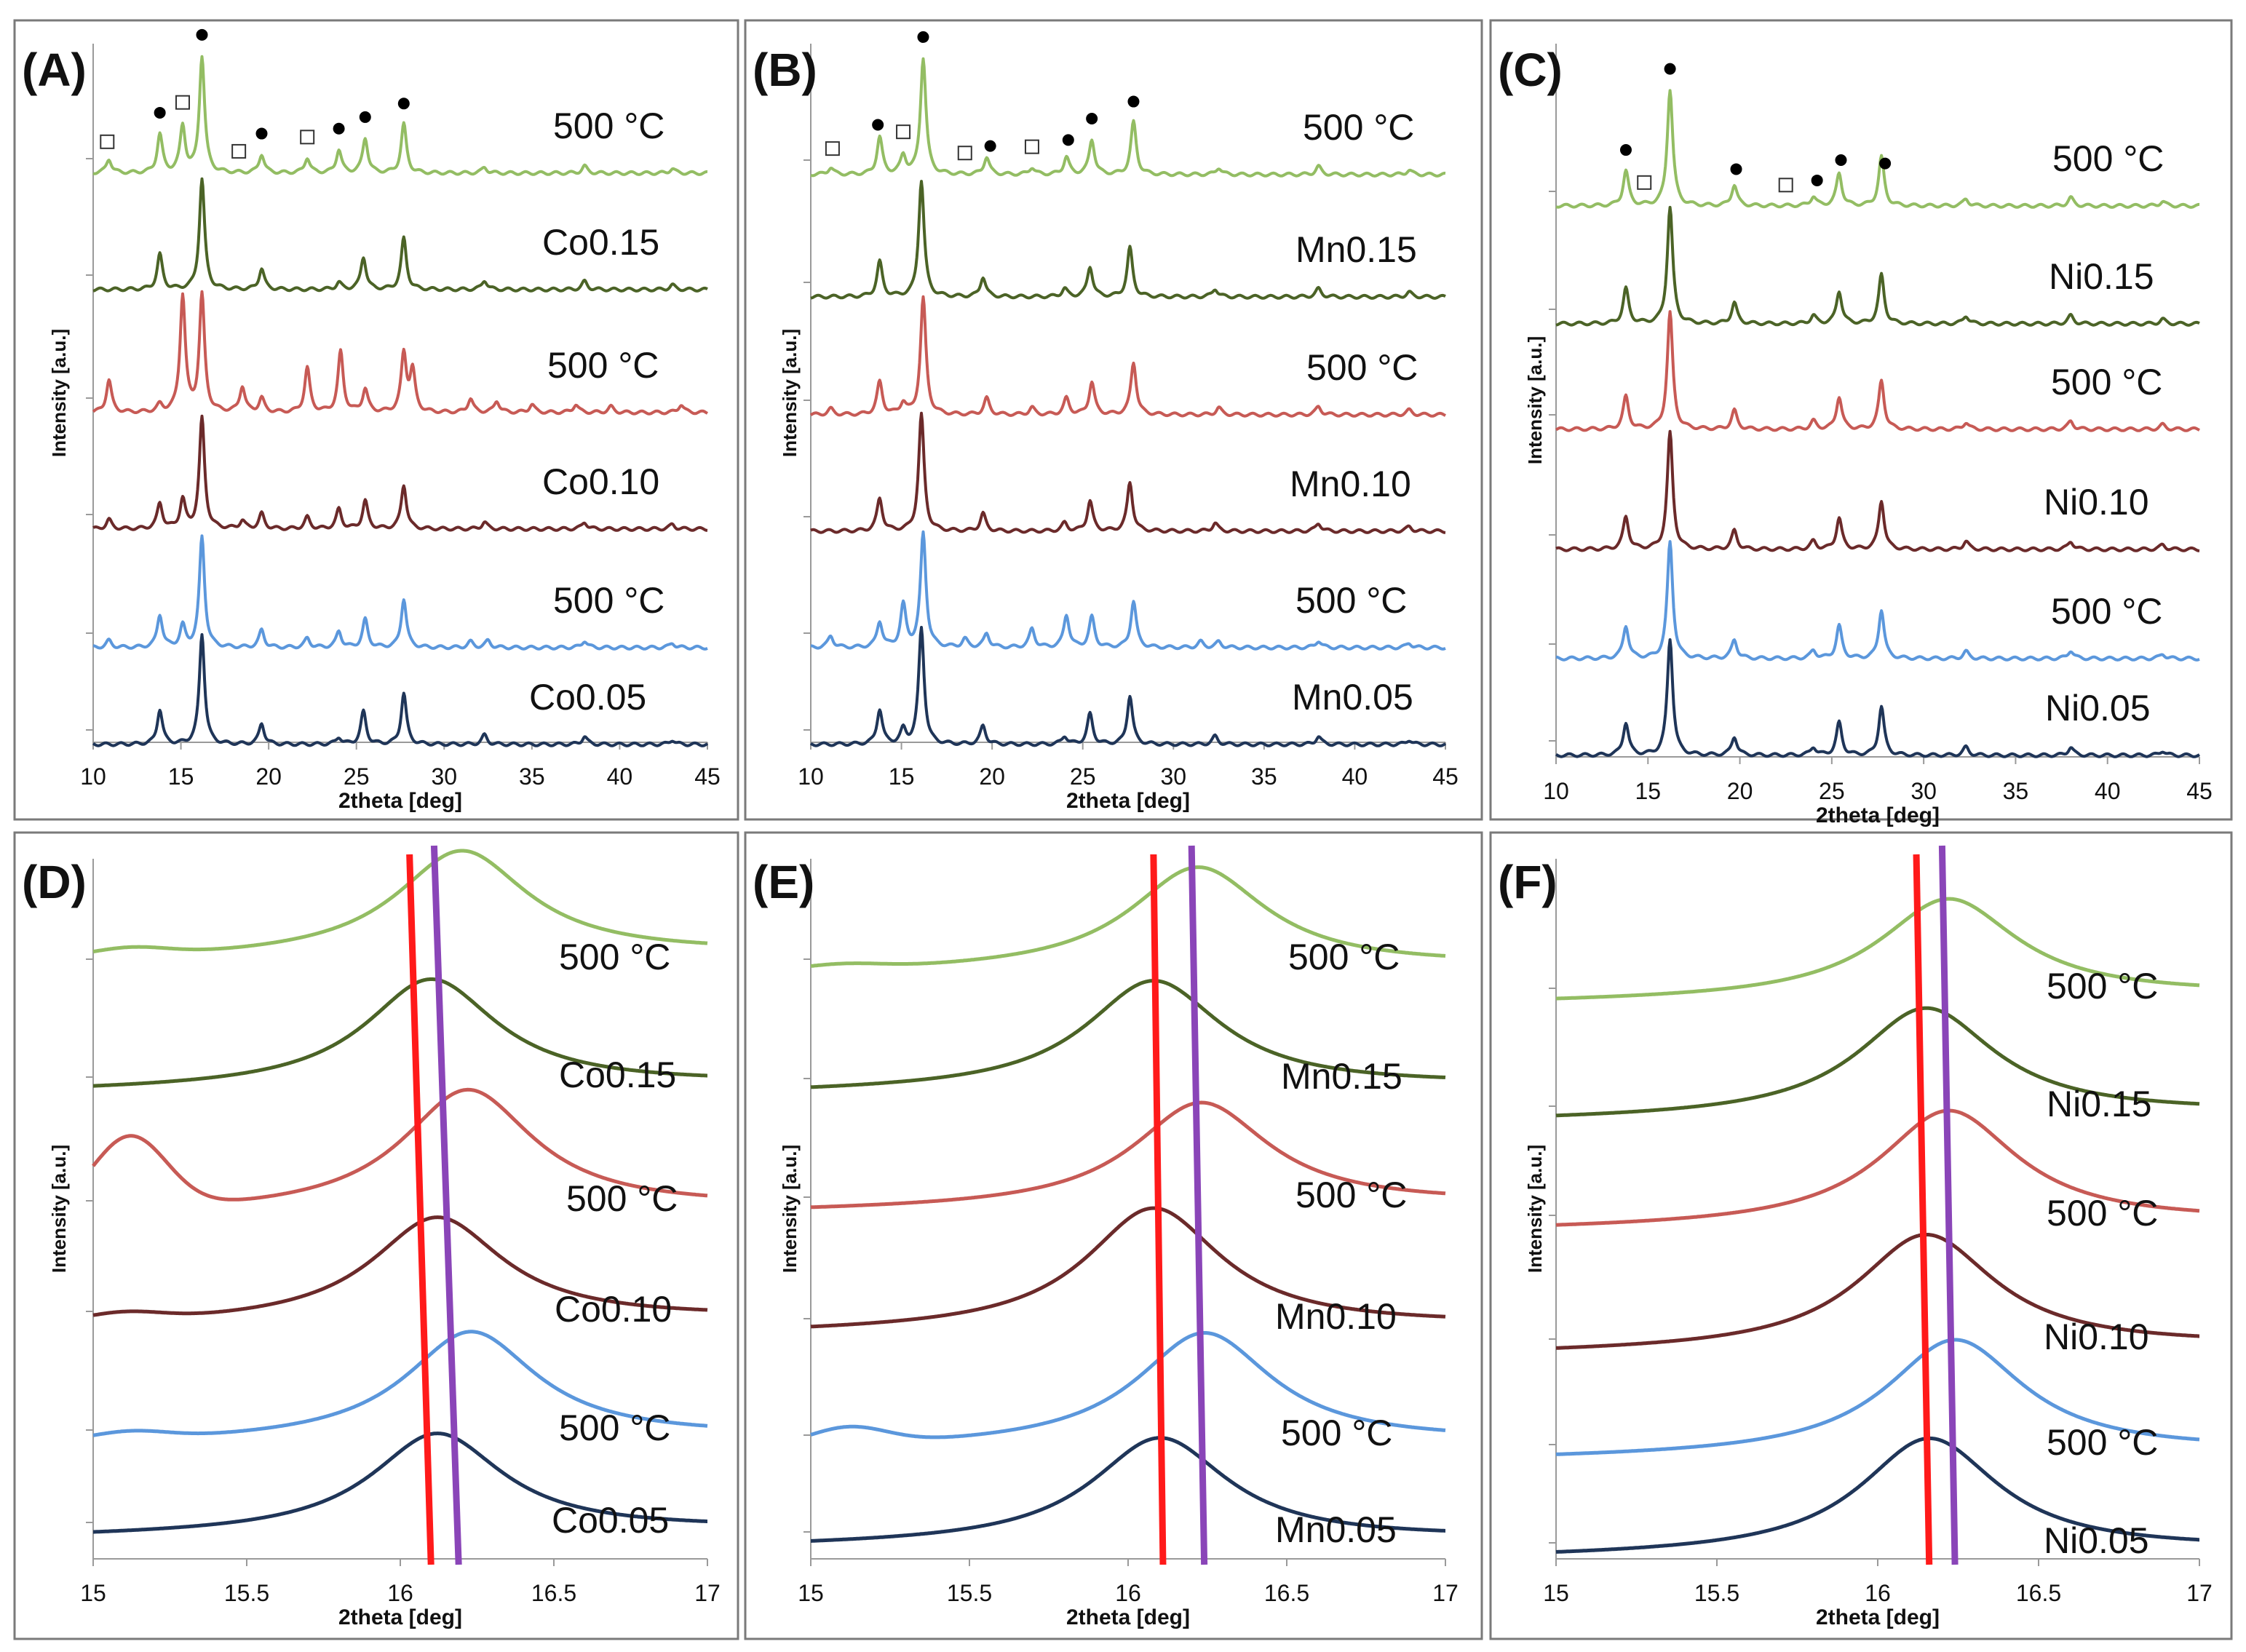  Describe the element at coordinates (54, 882) in the screenshot. I see `panel-label: (D)` at that location.